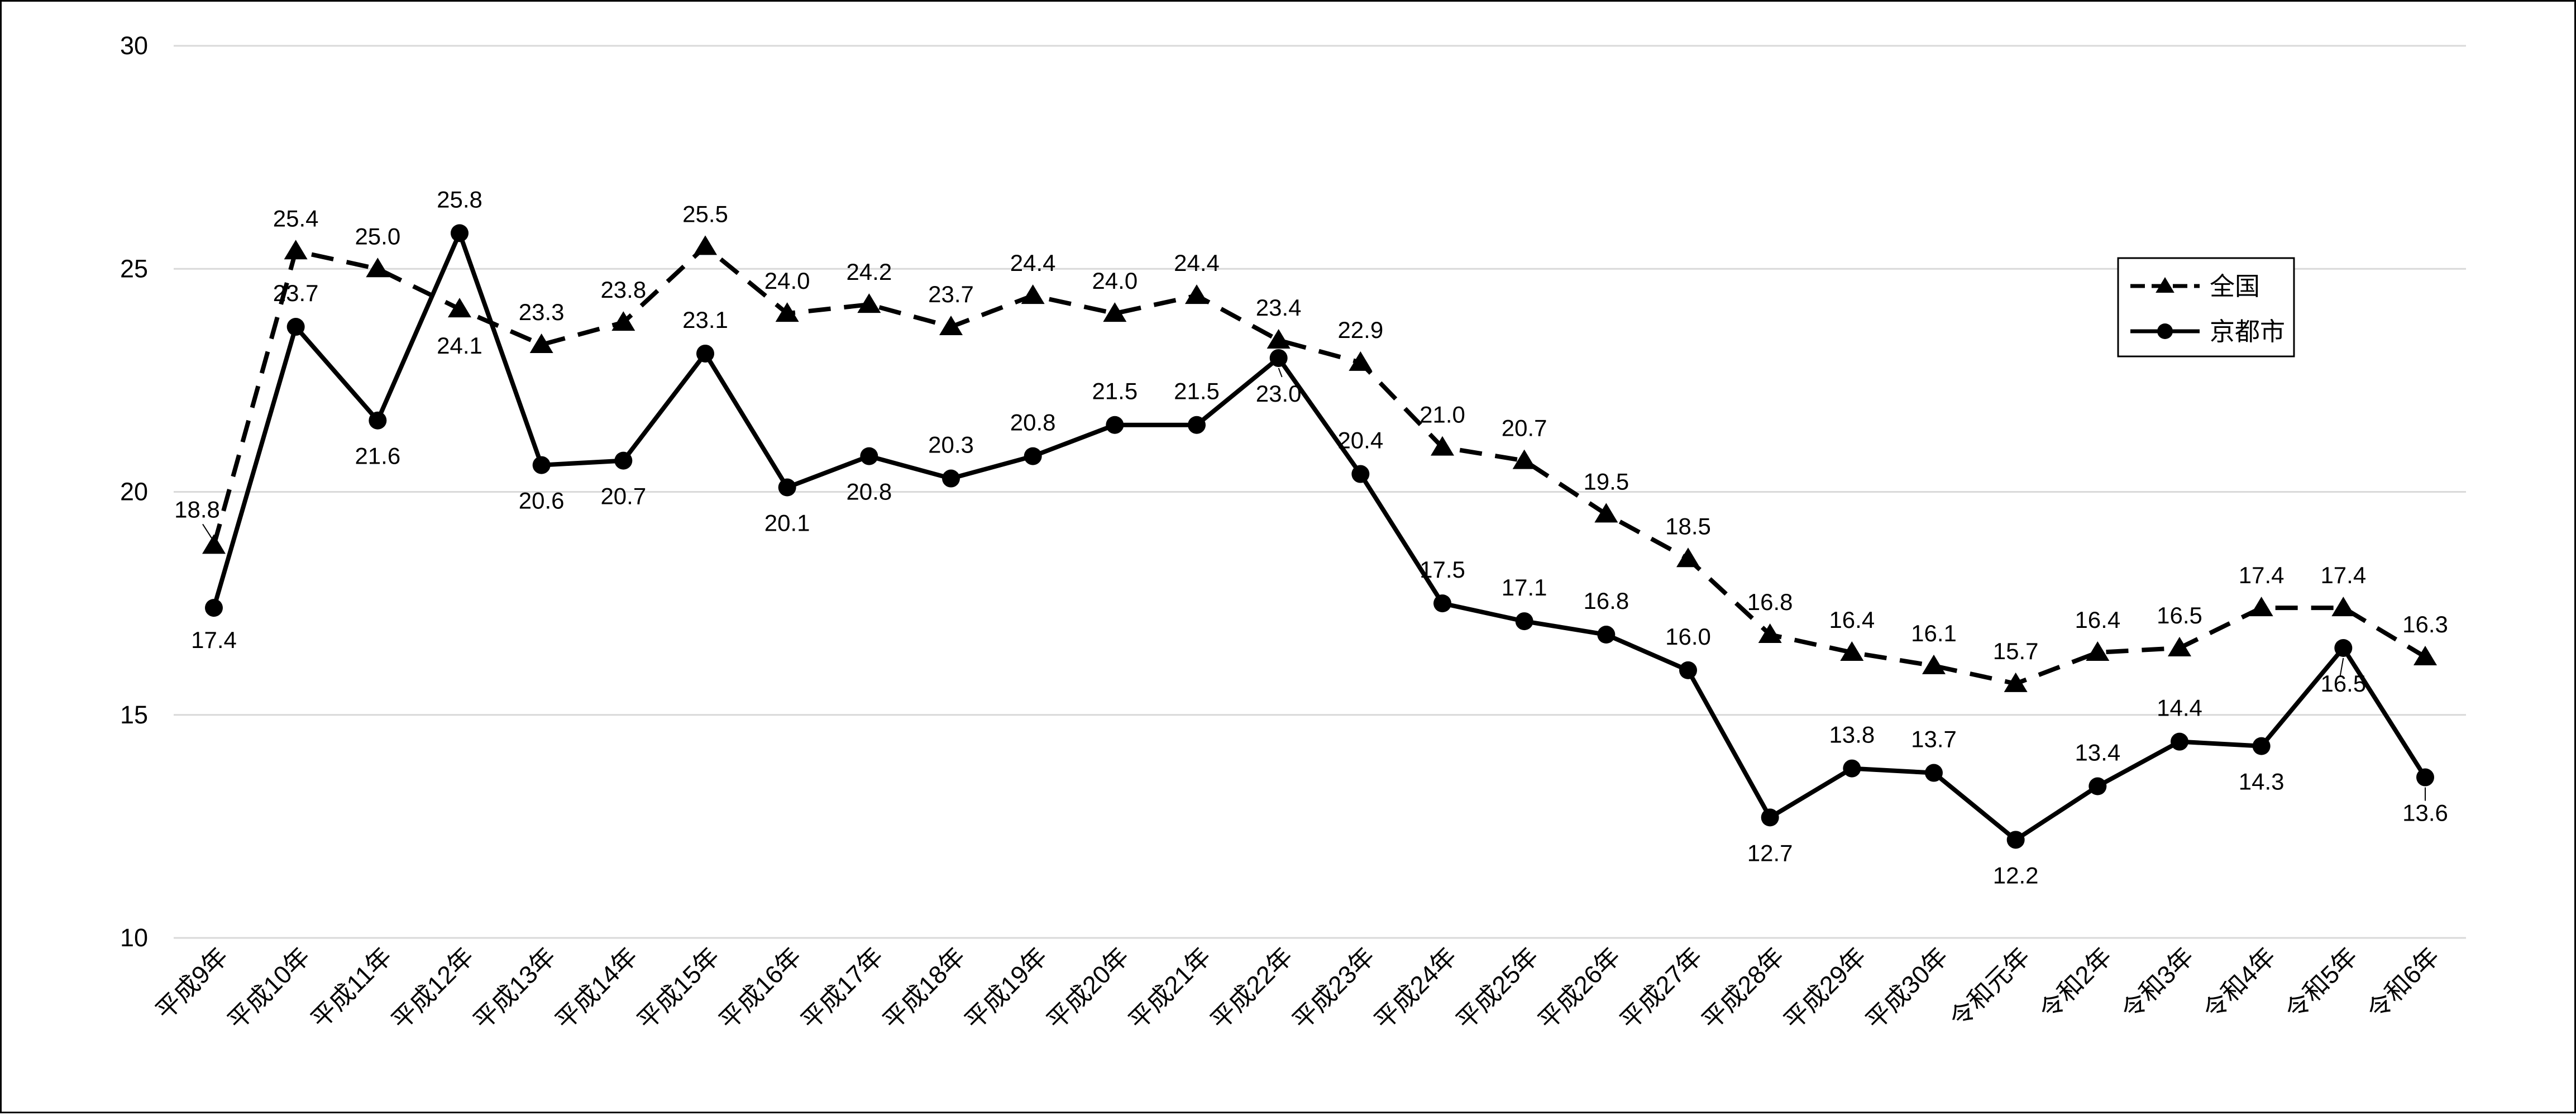 The width and height of the screenshot is (2576, 1115). What do you see at coordinates (1824, 988) in the screenshot?
I see `x-tick-label: 平成29年` at bounding box center [1824, 988].